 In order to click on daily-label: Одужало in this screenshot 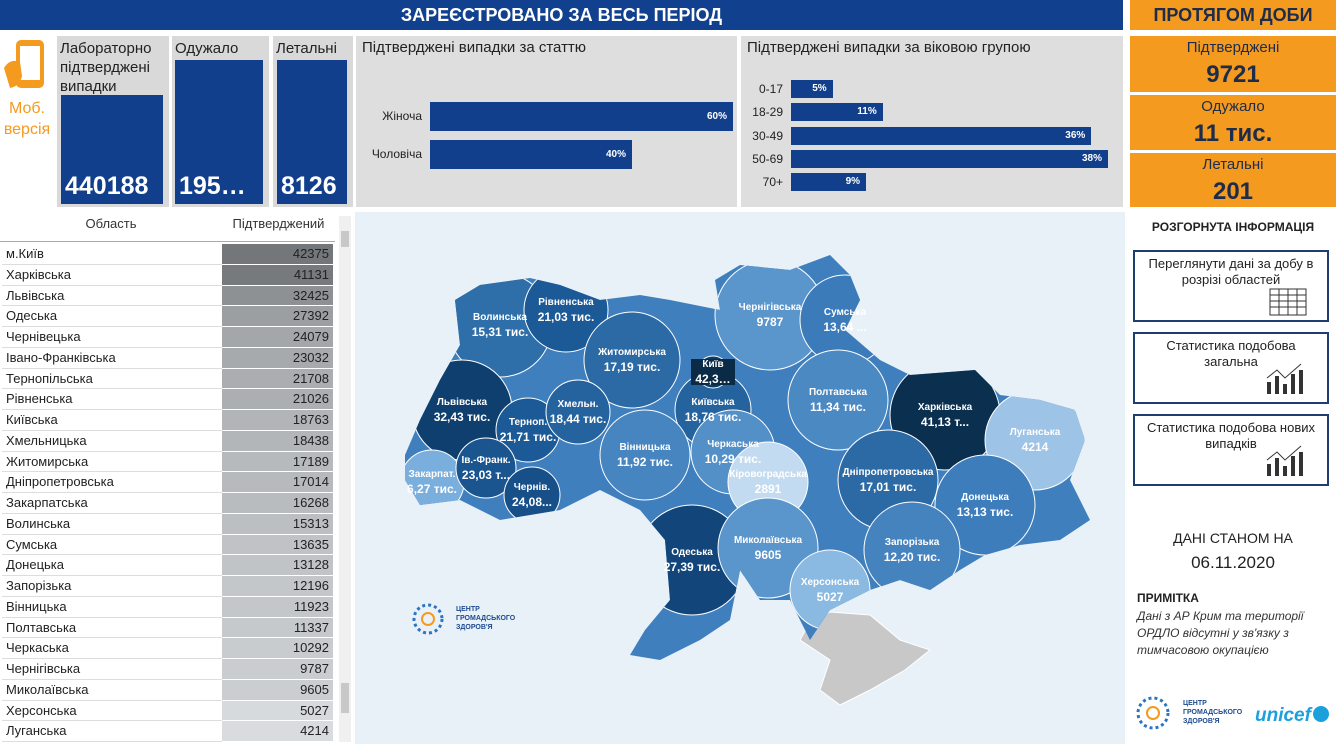, I will do `click(1233, 106)`.